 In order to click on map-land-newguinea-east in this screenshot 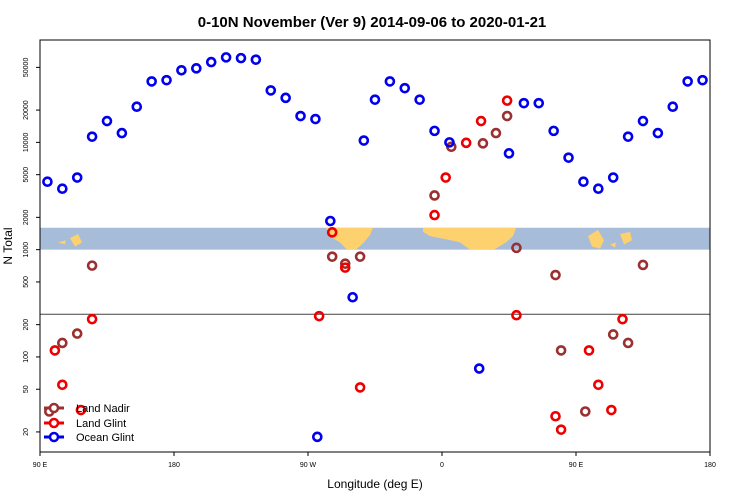, I will do `click(626, 238)`.